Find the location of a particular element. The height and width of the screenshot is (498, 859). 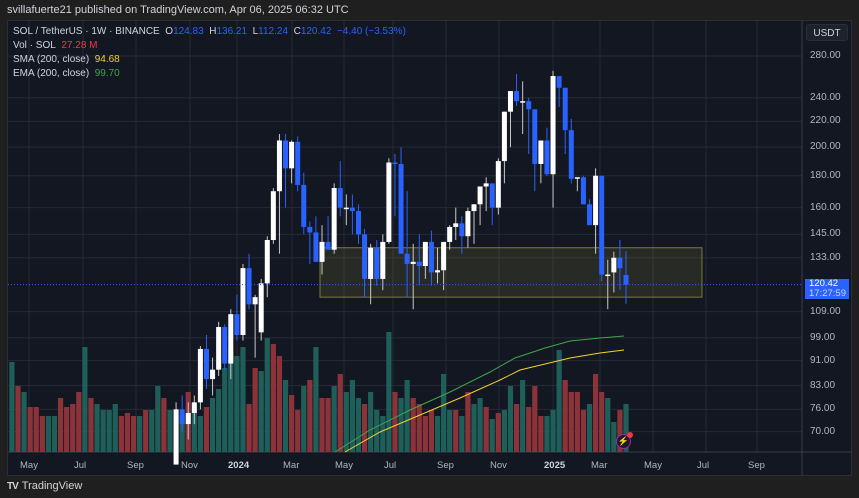

close-value: 120.42 is located at coordinates (316, 31).